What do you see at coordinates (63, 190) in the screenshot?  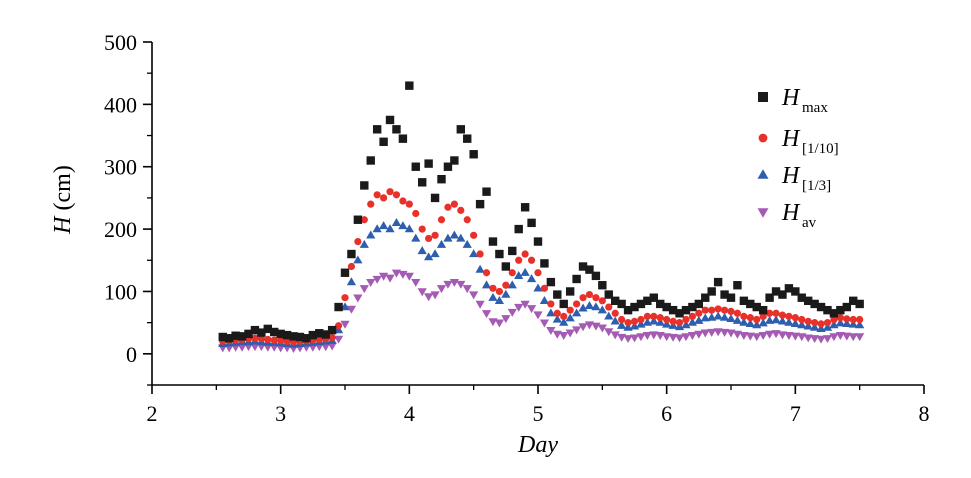 I see `y-axis-label-unit: (cm)` at bounding box center [63, 190].